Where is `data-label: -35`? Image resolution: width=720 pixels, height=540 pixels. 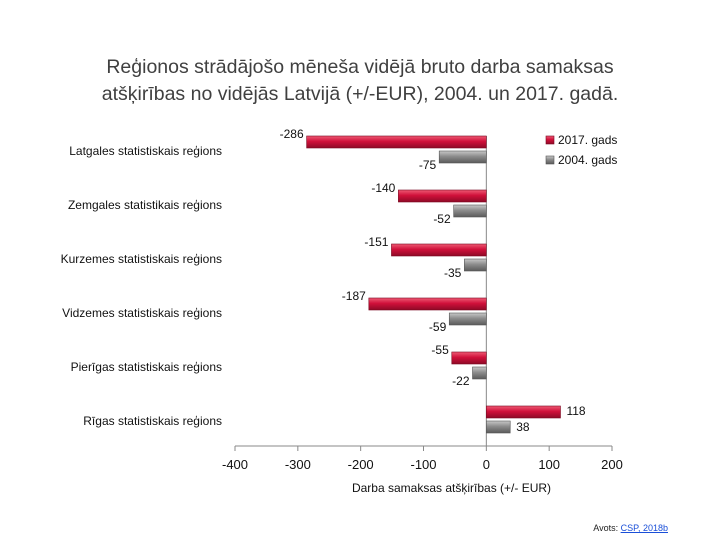 data-label: -35 is located at coordinates (453, 273).